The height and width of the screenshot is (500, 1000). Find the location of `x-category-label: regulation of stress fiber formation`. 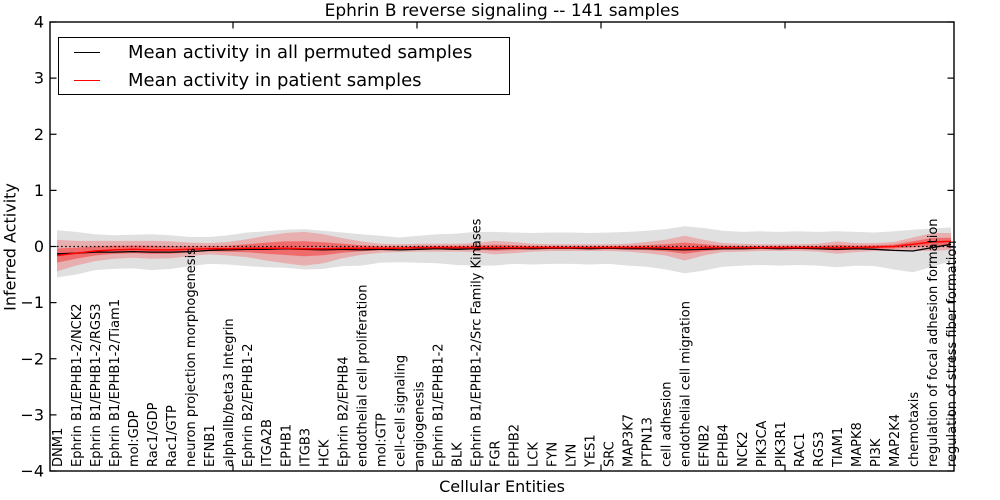

x-category-label: regulation of stress fiber formation is located at coordinates (952, 353).